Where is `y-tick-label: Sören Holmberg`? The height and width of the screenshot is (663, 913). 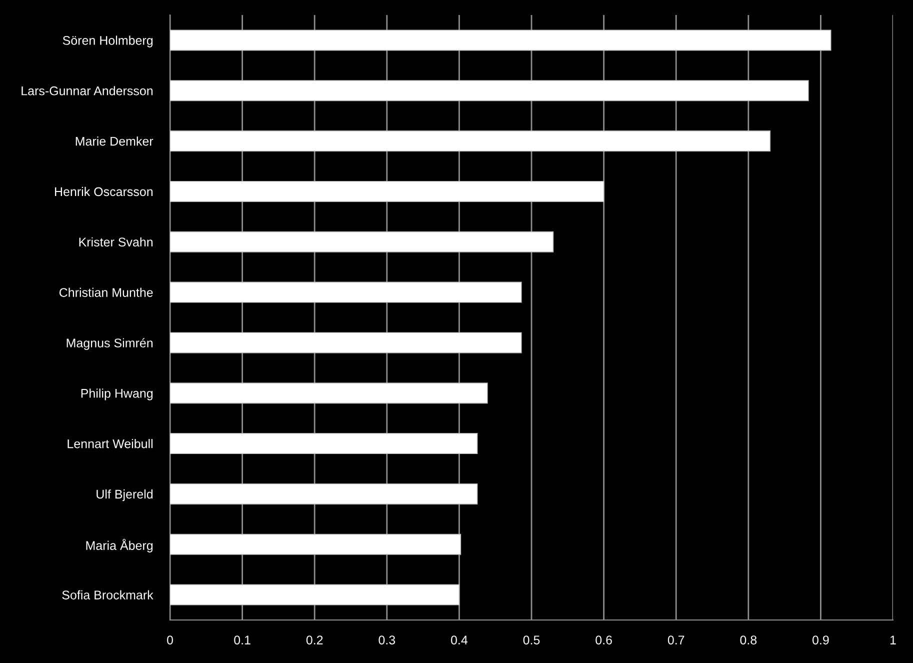 y-tick-label: Sören Holmberg is located at coordinates (107, 42).